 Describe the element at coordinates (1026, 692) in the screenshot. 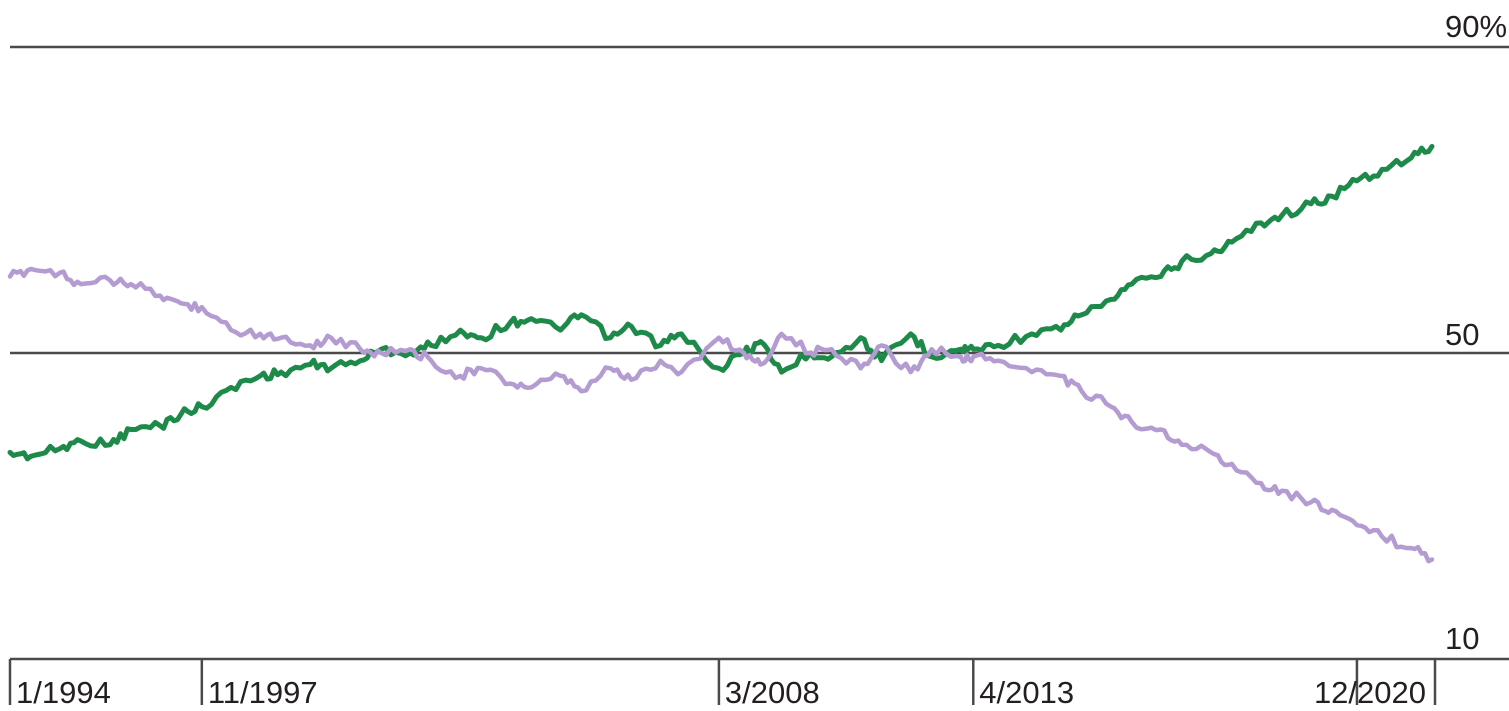

I see `x-tick-label: 4/2013` at that location.